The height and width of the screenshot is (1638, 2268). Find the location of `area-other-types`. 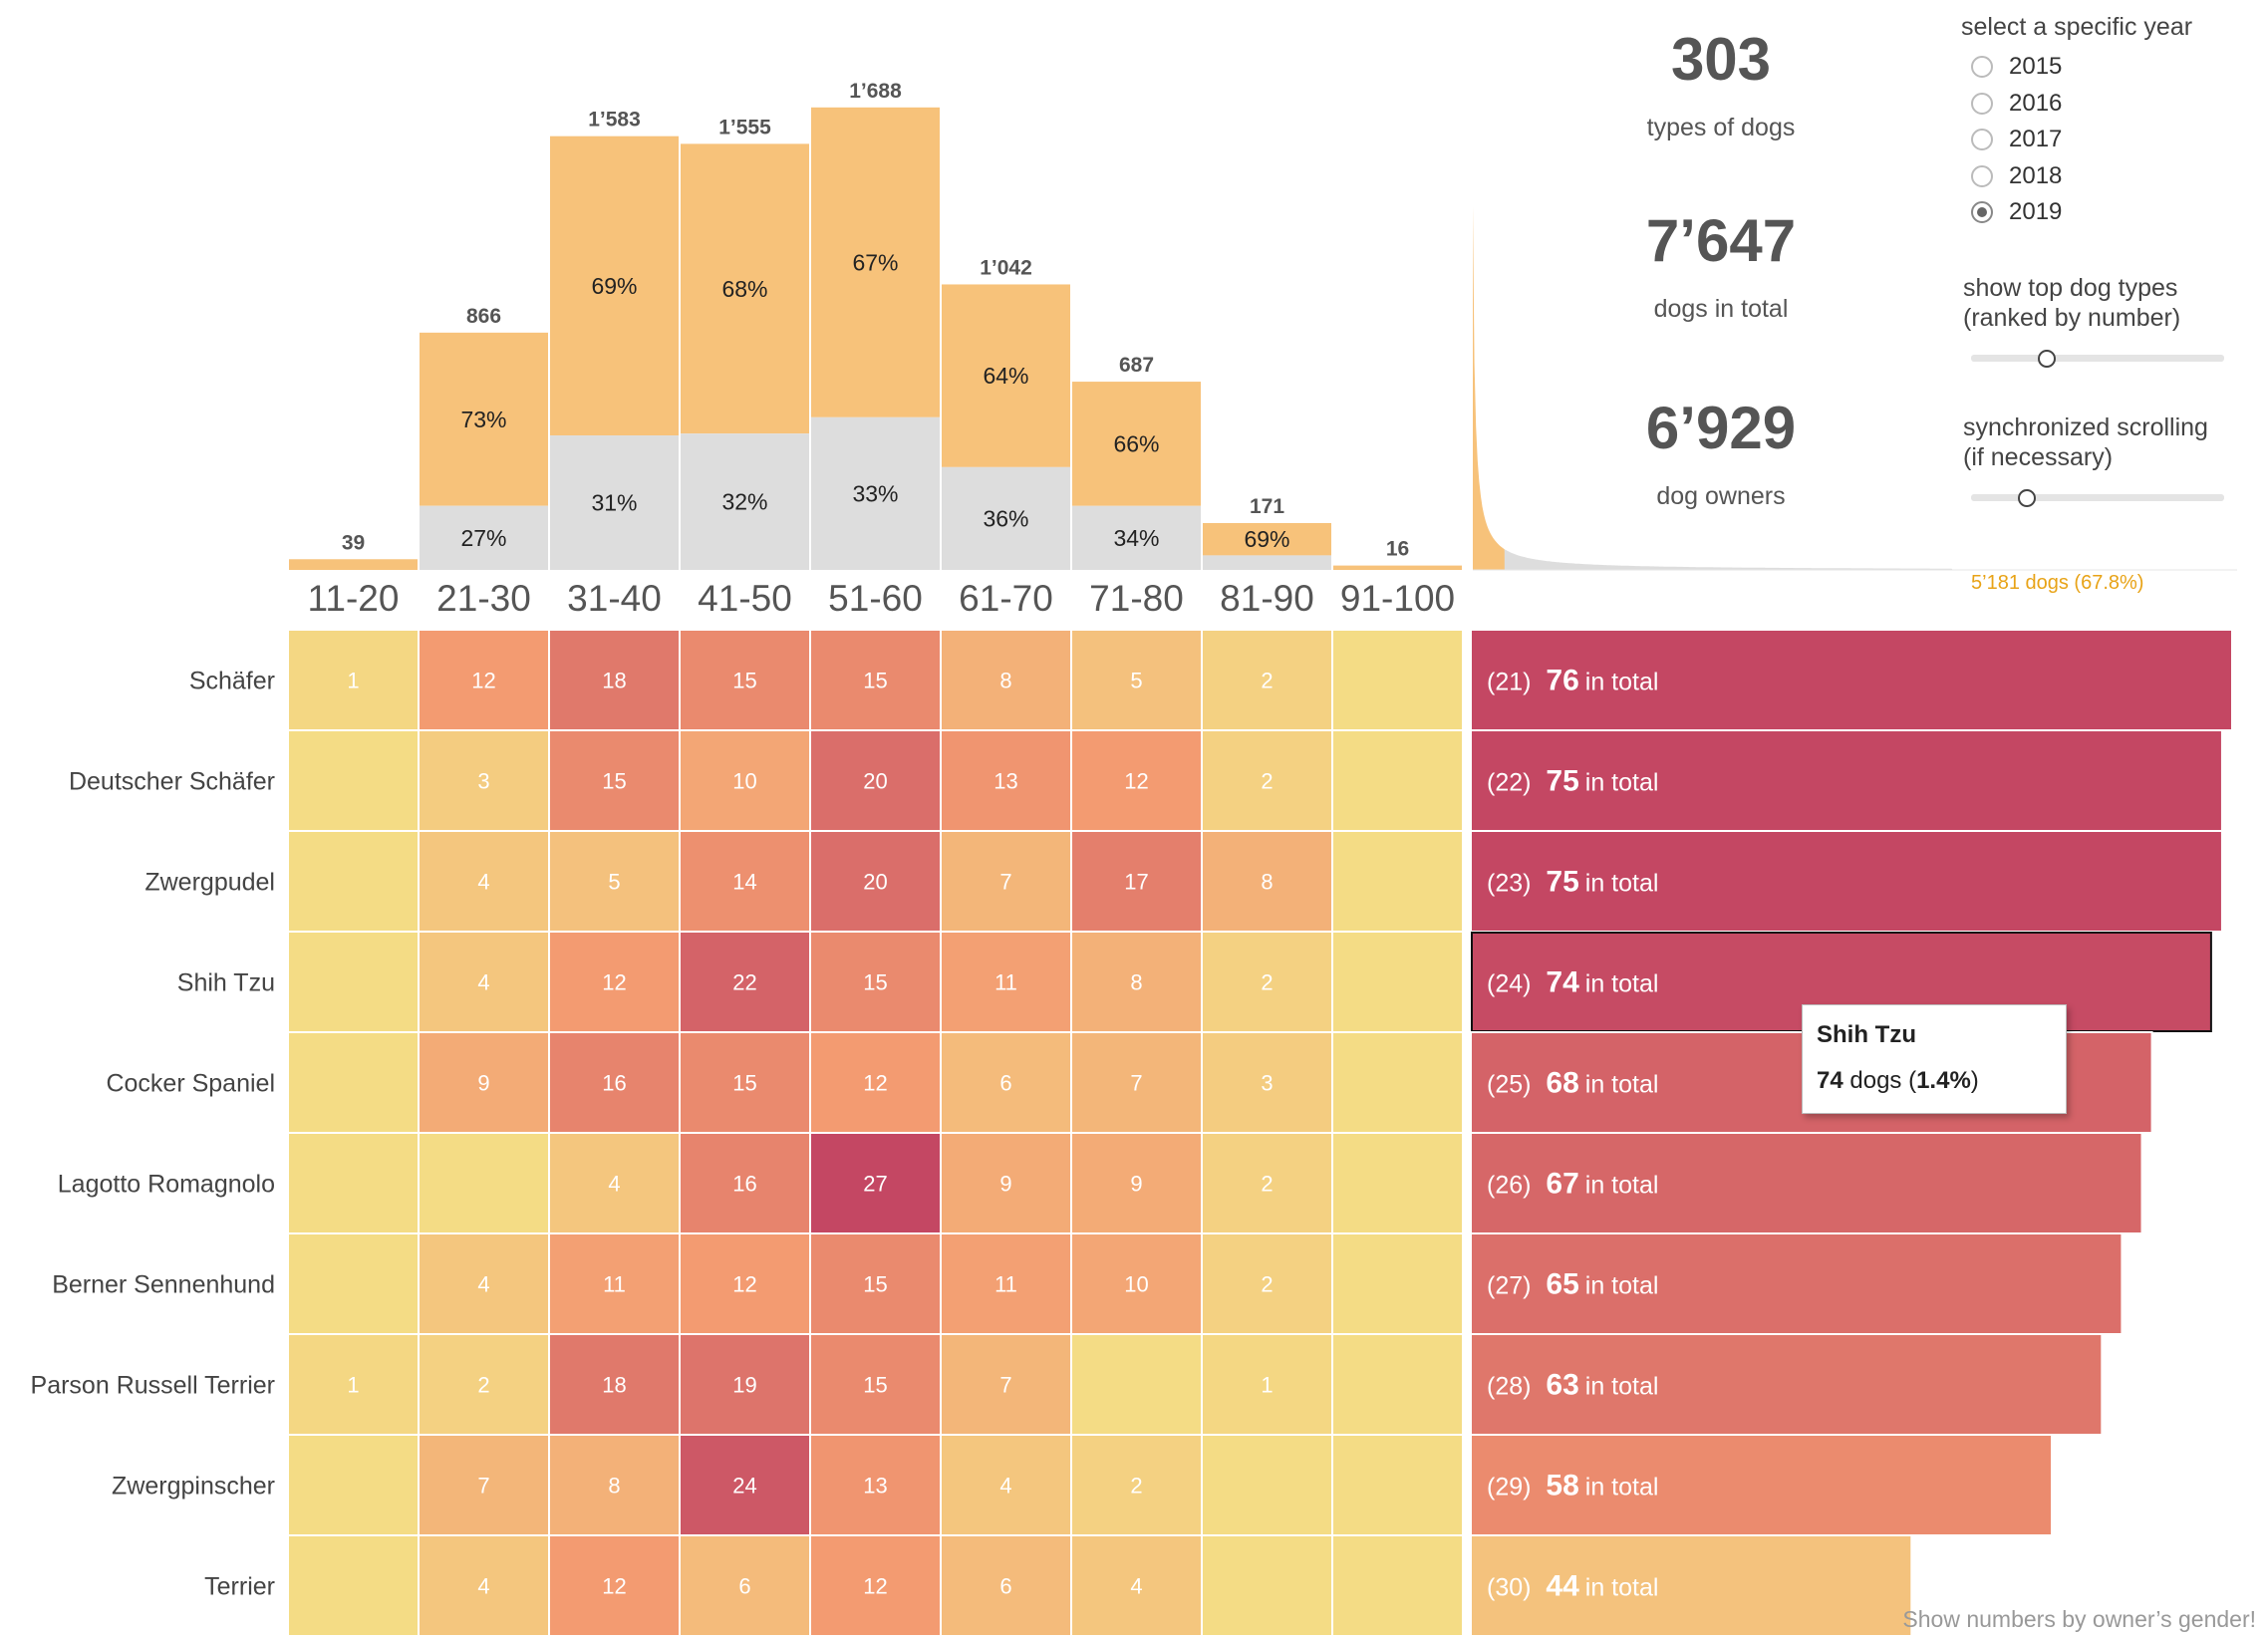

area-other-types is located at coordinates (1729, 559).